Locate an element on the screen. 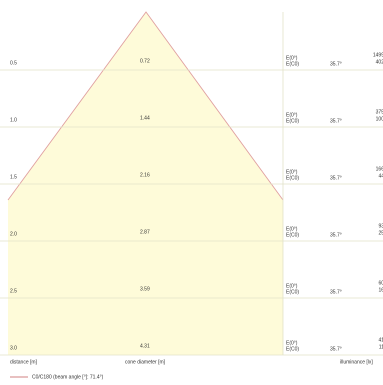 The width and height of the screenshot is (383, 385). ec0-value: 402 is located at coordinates (379, 62).